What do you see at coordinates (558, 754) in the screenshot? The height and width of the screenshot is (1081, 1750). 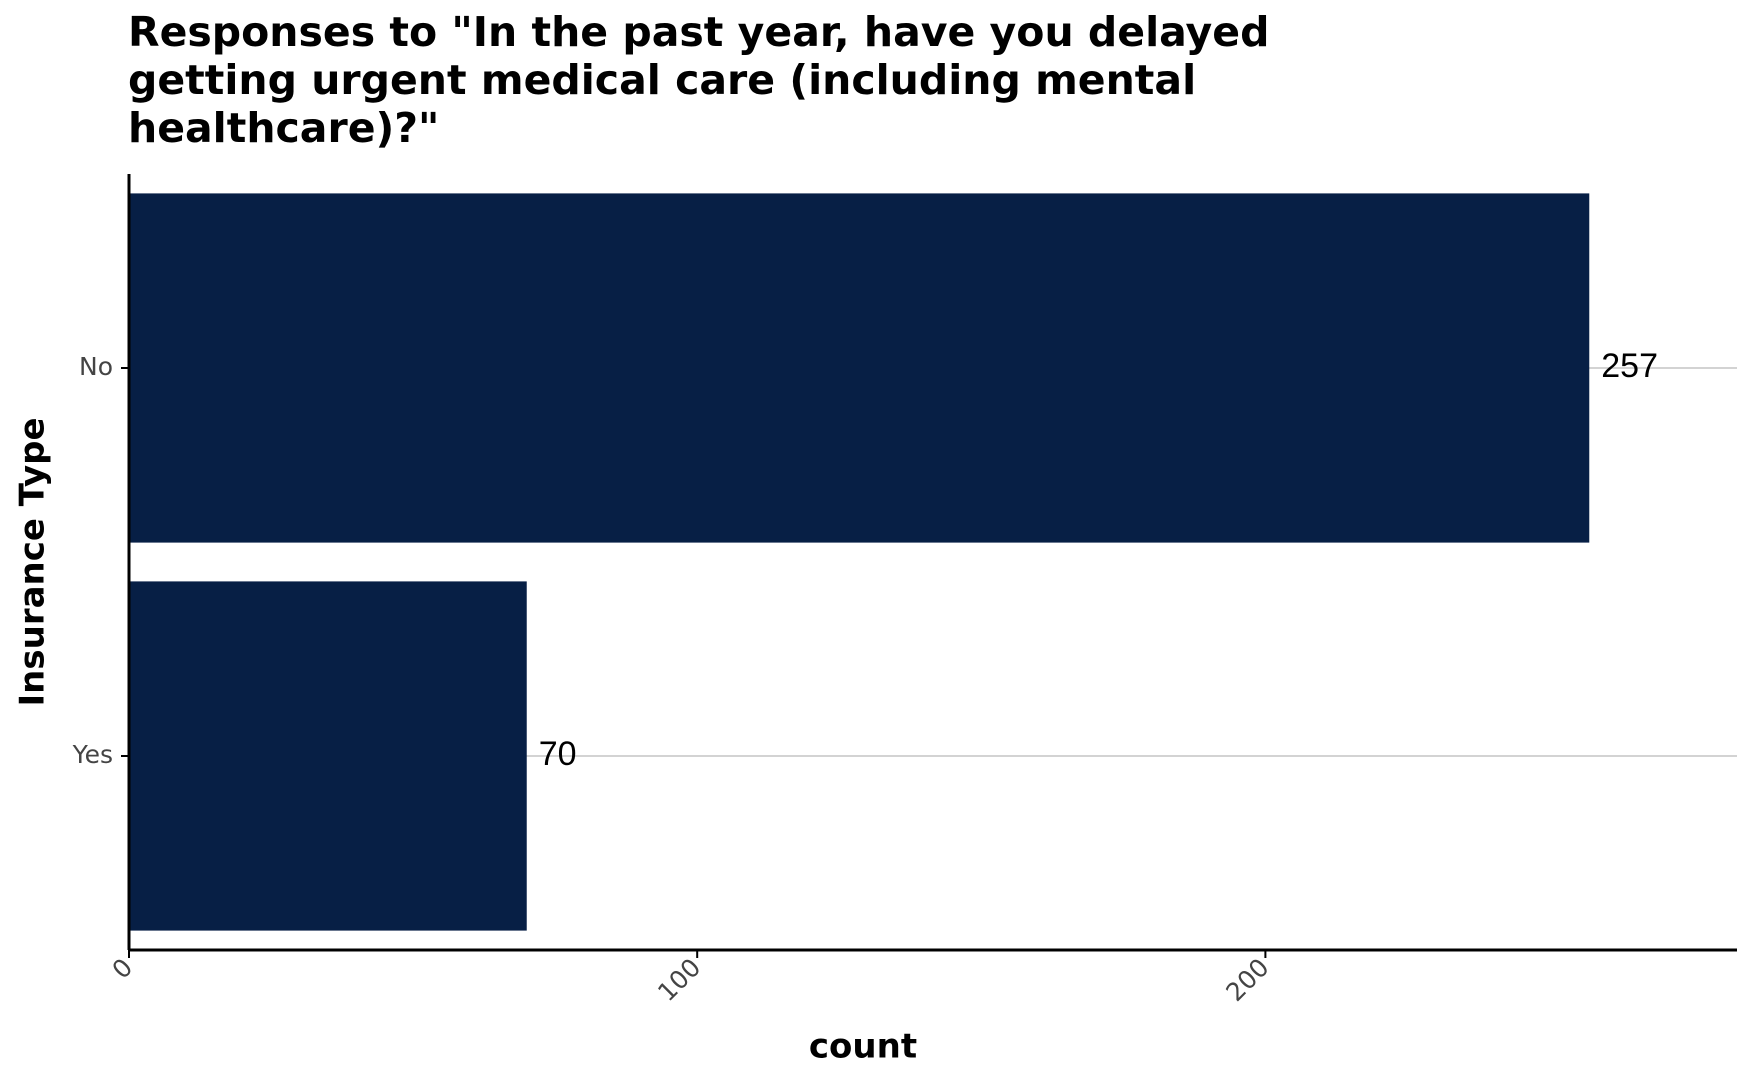 I see `value-label: 70` at bounding box center [558, 754].